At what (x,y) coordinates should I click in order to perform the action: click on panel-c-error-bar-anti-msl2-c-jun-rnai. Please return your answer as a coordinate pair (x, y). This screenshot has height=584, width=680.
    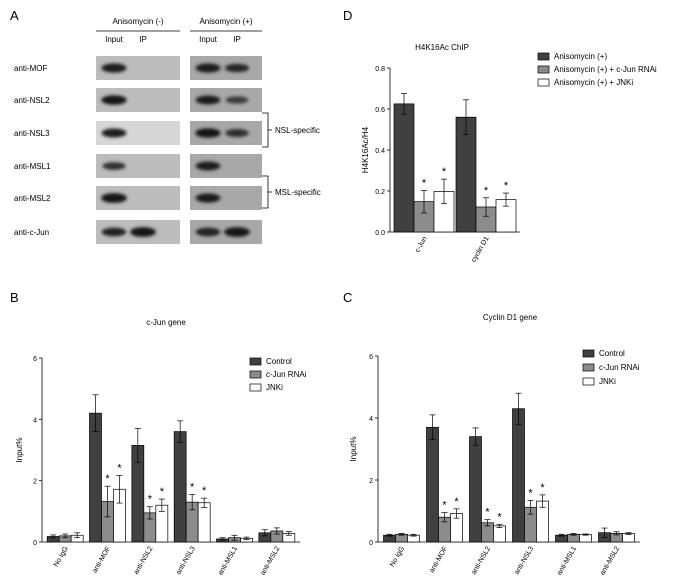
    Looking at the image, I should click on (616, 533).